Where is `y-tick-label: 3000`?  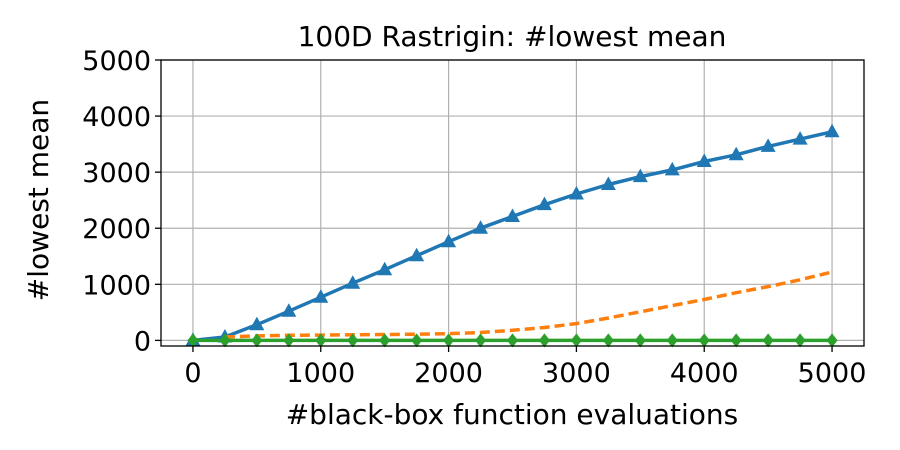 y-tick-label: 3000 is located at coordinates (116, 173).